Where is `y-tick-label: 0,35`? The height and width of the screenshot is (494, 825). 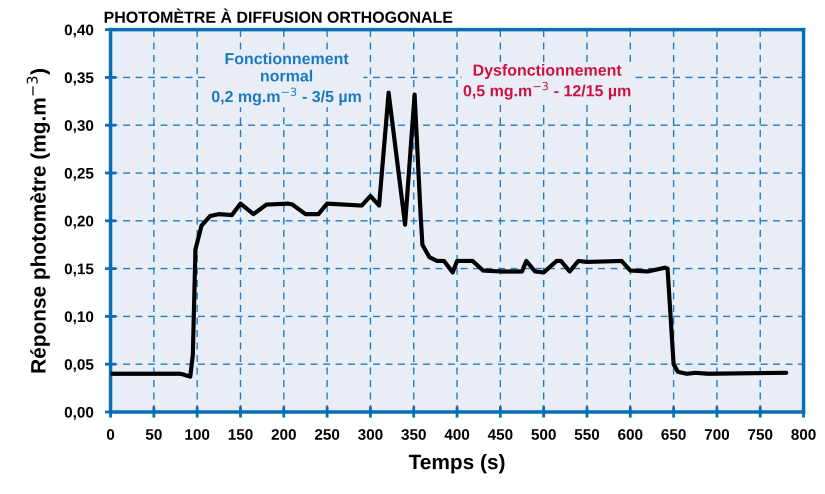
y-tick-label: 0,35 is located at coordinates (79, 79).